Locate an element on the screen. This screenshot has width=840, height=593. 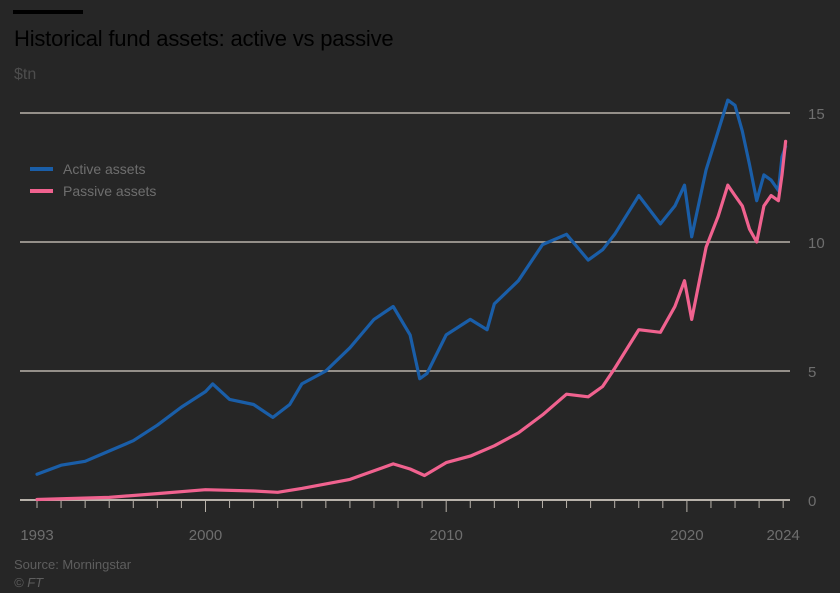
x-tick-label: 2024 is located at coordinates (782, 535).